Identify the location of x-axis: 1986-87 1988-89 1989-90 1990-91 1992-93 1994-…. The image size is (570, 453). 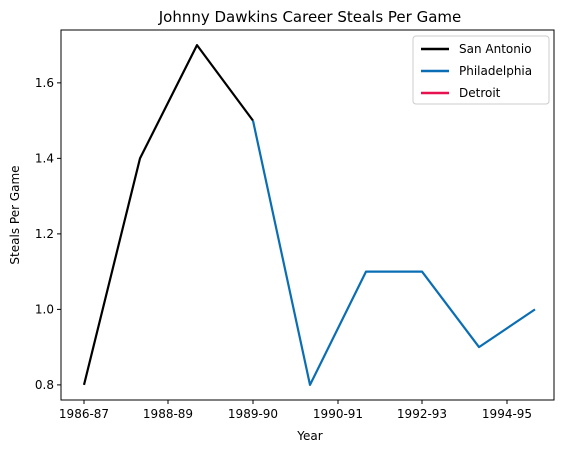
(295, 410).